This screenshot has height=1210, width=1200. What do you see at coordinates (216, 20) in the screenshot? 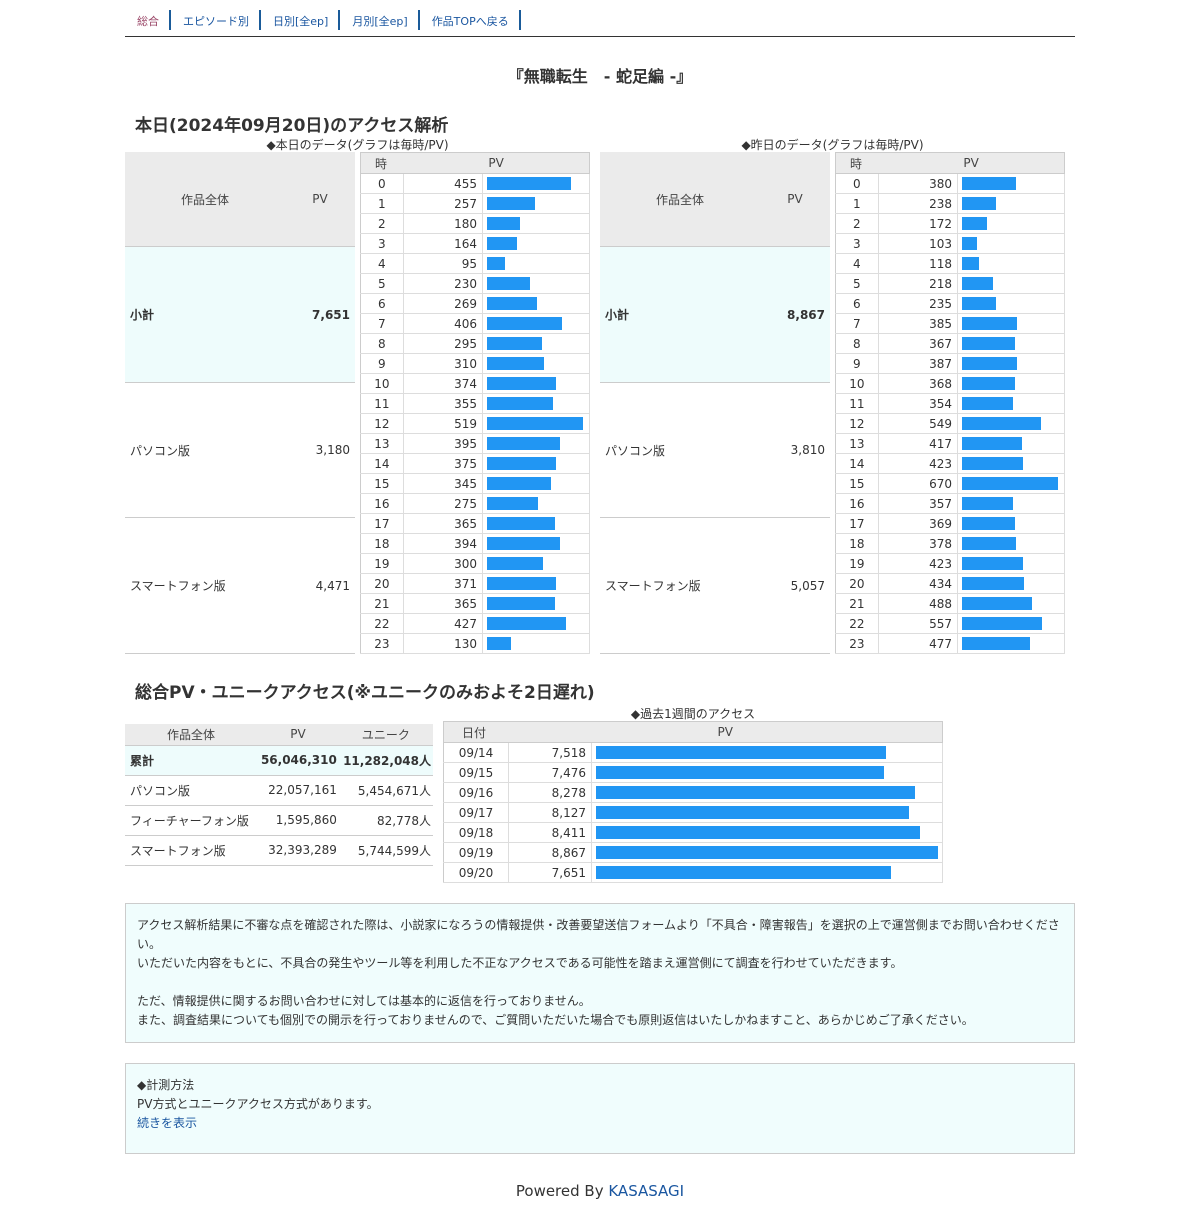
I see `nav-episode: エピソード別` at bounding box center [216, 20].